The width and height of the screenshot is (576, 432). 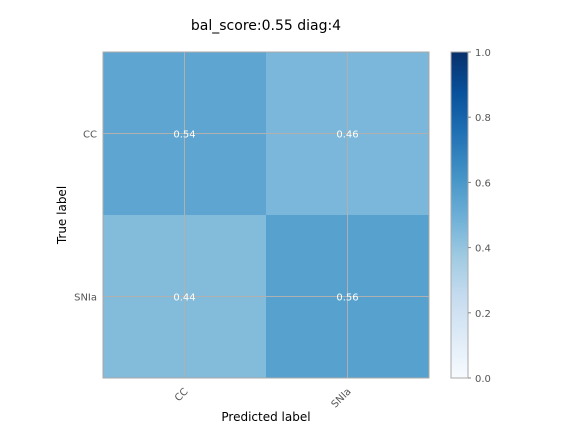 I want to click on colorbar-tick-label: 1.0, so click(x=483, y=53).